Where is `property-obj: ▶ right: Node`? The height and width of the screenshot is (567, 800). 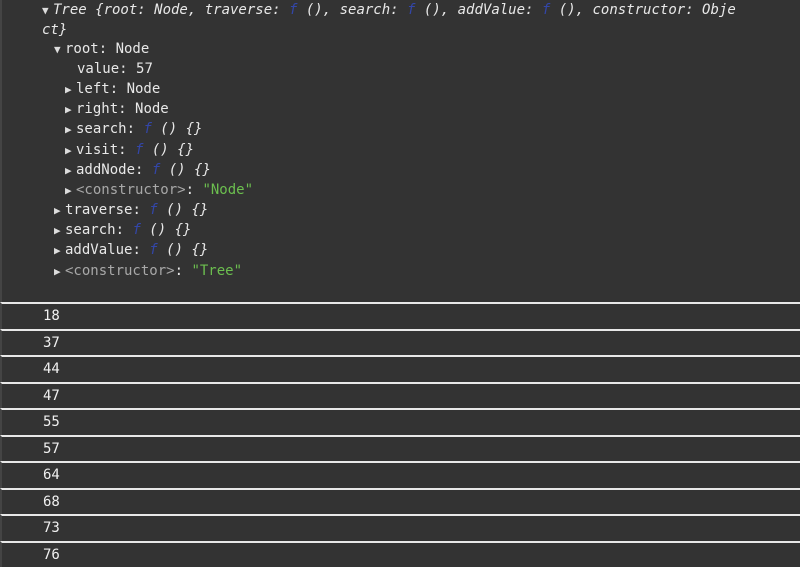 property-obj: ▶ right: Node is located at coordinates (117, 109).